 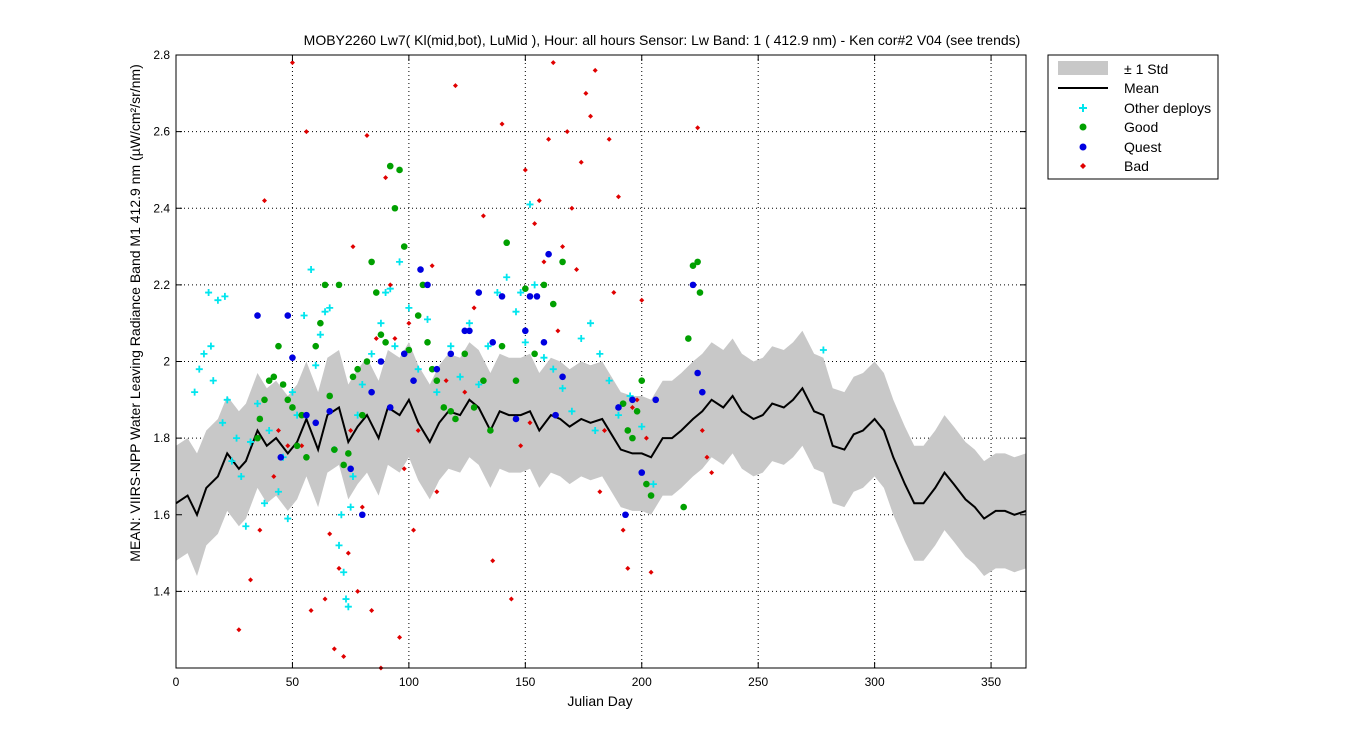 What do you see at coordinates (1141, 88) in the screenshot?
I see `legend-label-mean: Mean` at bounding box center [1141, 88].